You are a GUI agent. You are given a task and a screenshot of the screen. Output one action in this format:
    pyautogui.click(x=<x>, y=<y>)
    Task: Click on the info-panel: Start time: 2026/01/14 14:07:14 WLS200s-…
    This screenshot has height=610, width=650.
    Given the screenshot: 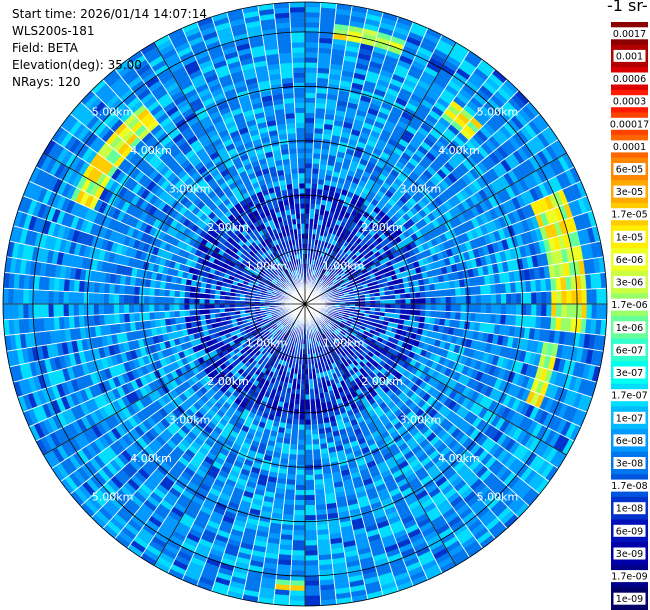 What is the action you would take?
    pyautogui.click(x=109, y=48)
    